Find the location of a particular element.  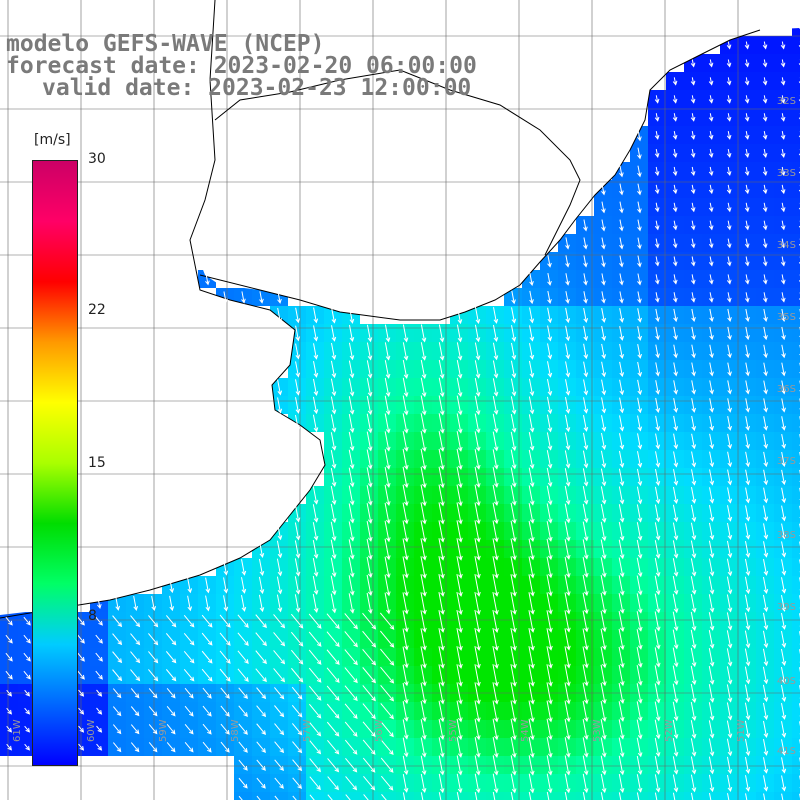

lon-label: 52W is located at coordinates (669, 730).